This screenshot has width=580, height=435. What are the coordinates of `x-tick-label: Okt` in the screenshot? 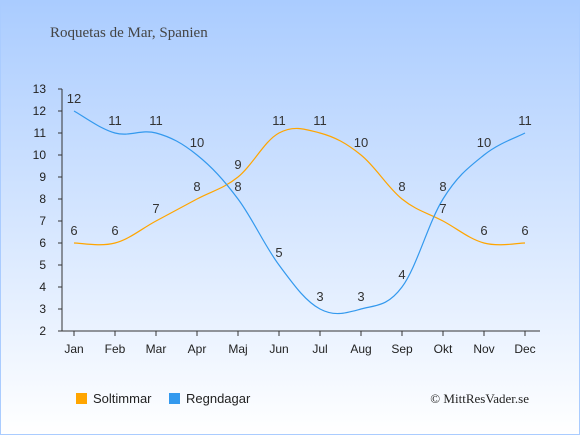 It's located at (443, 349).